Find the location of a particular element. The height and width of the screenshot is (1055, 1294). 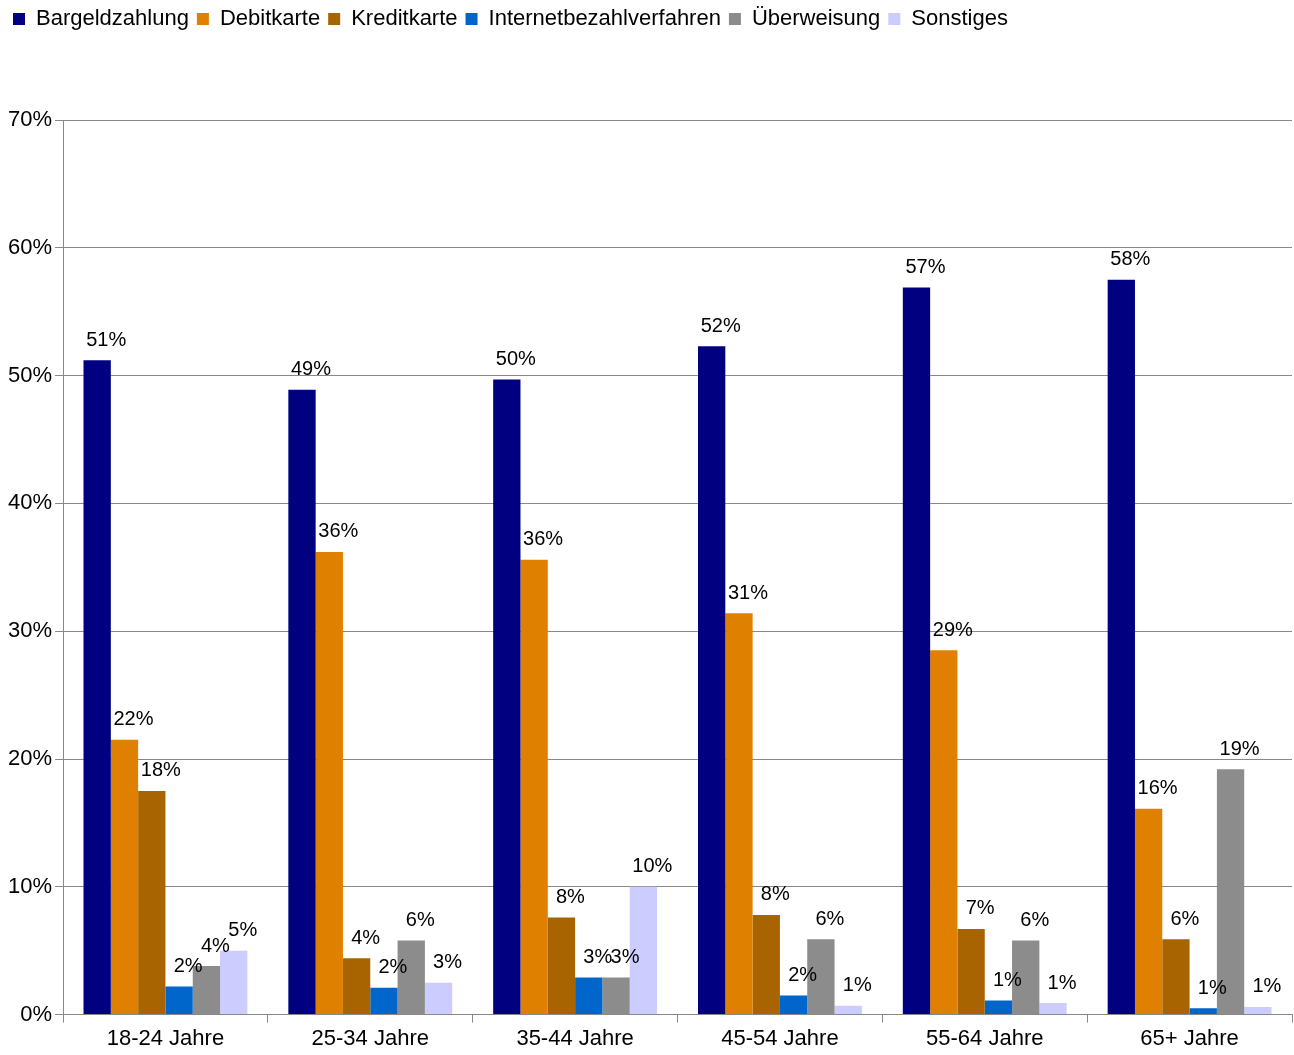

x-tick-label: 65+ Jahre is located at coordinates (1189, 1037).